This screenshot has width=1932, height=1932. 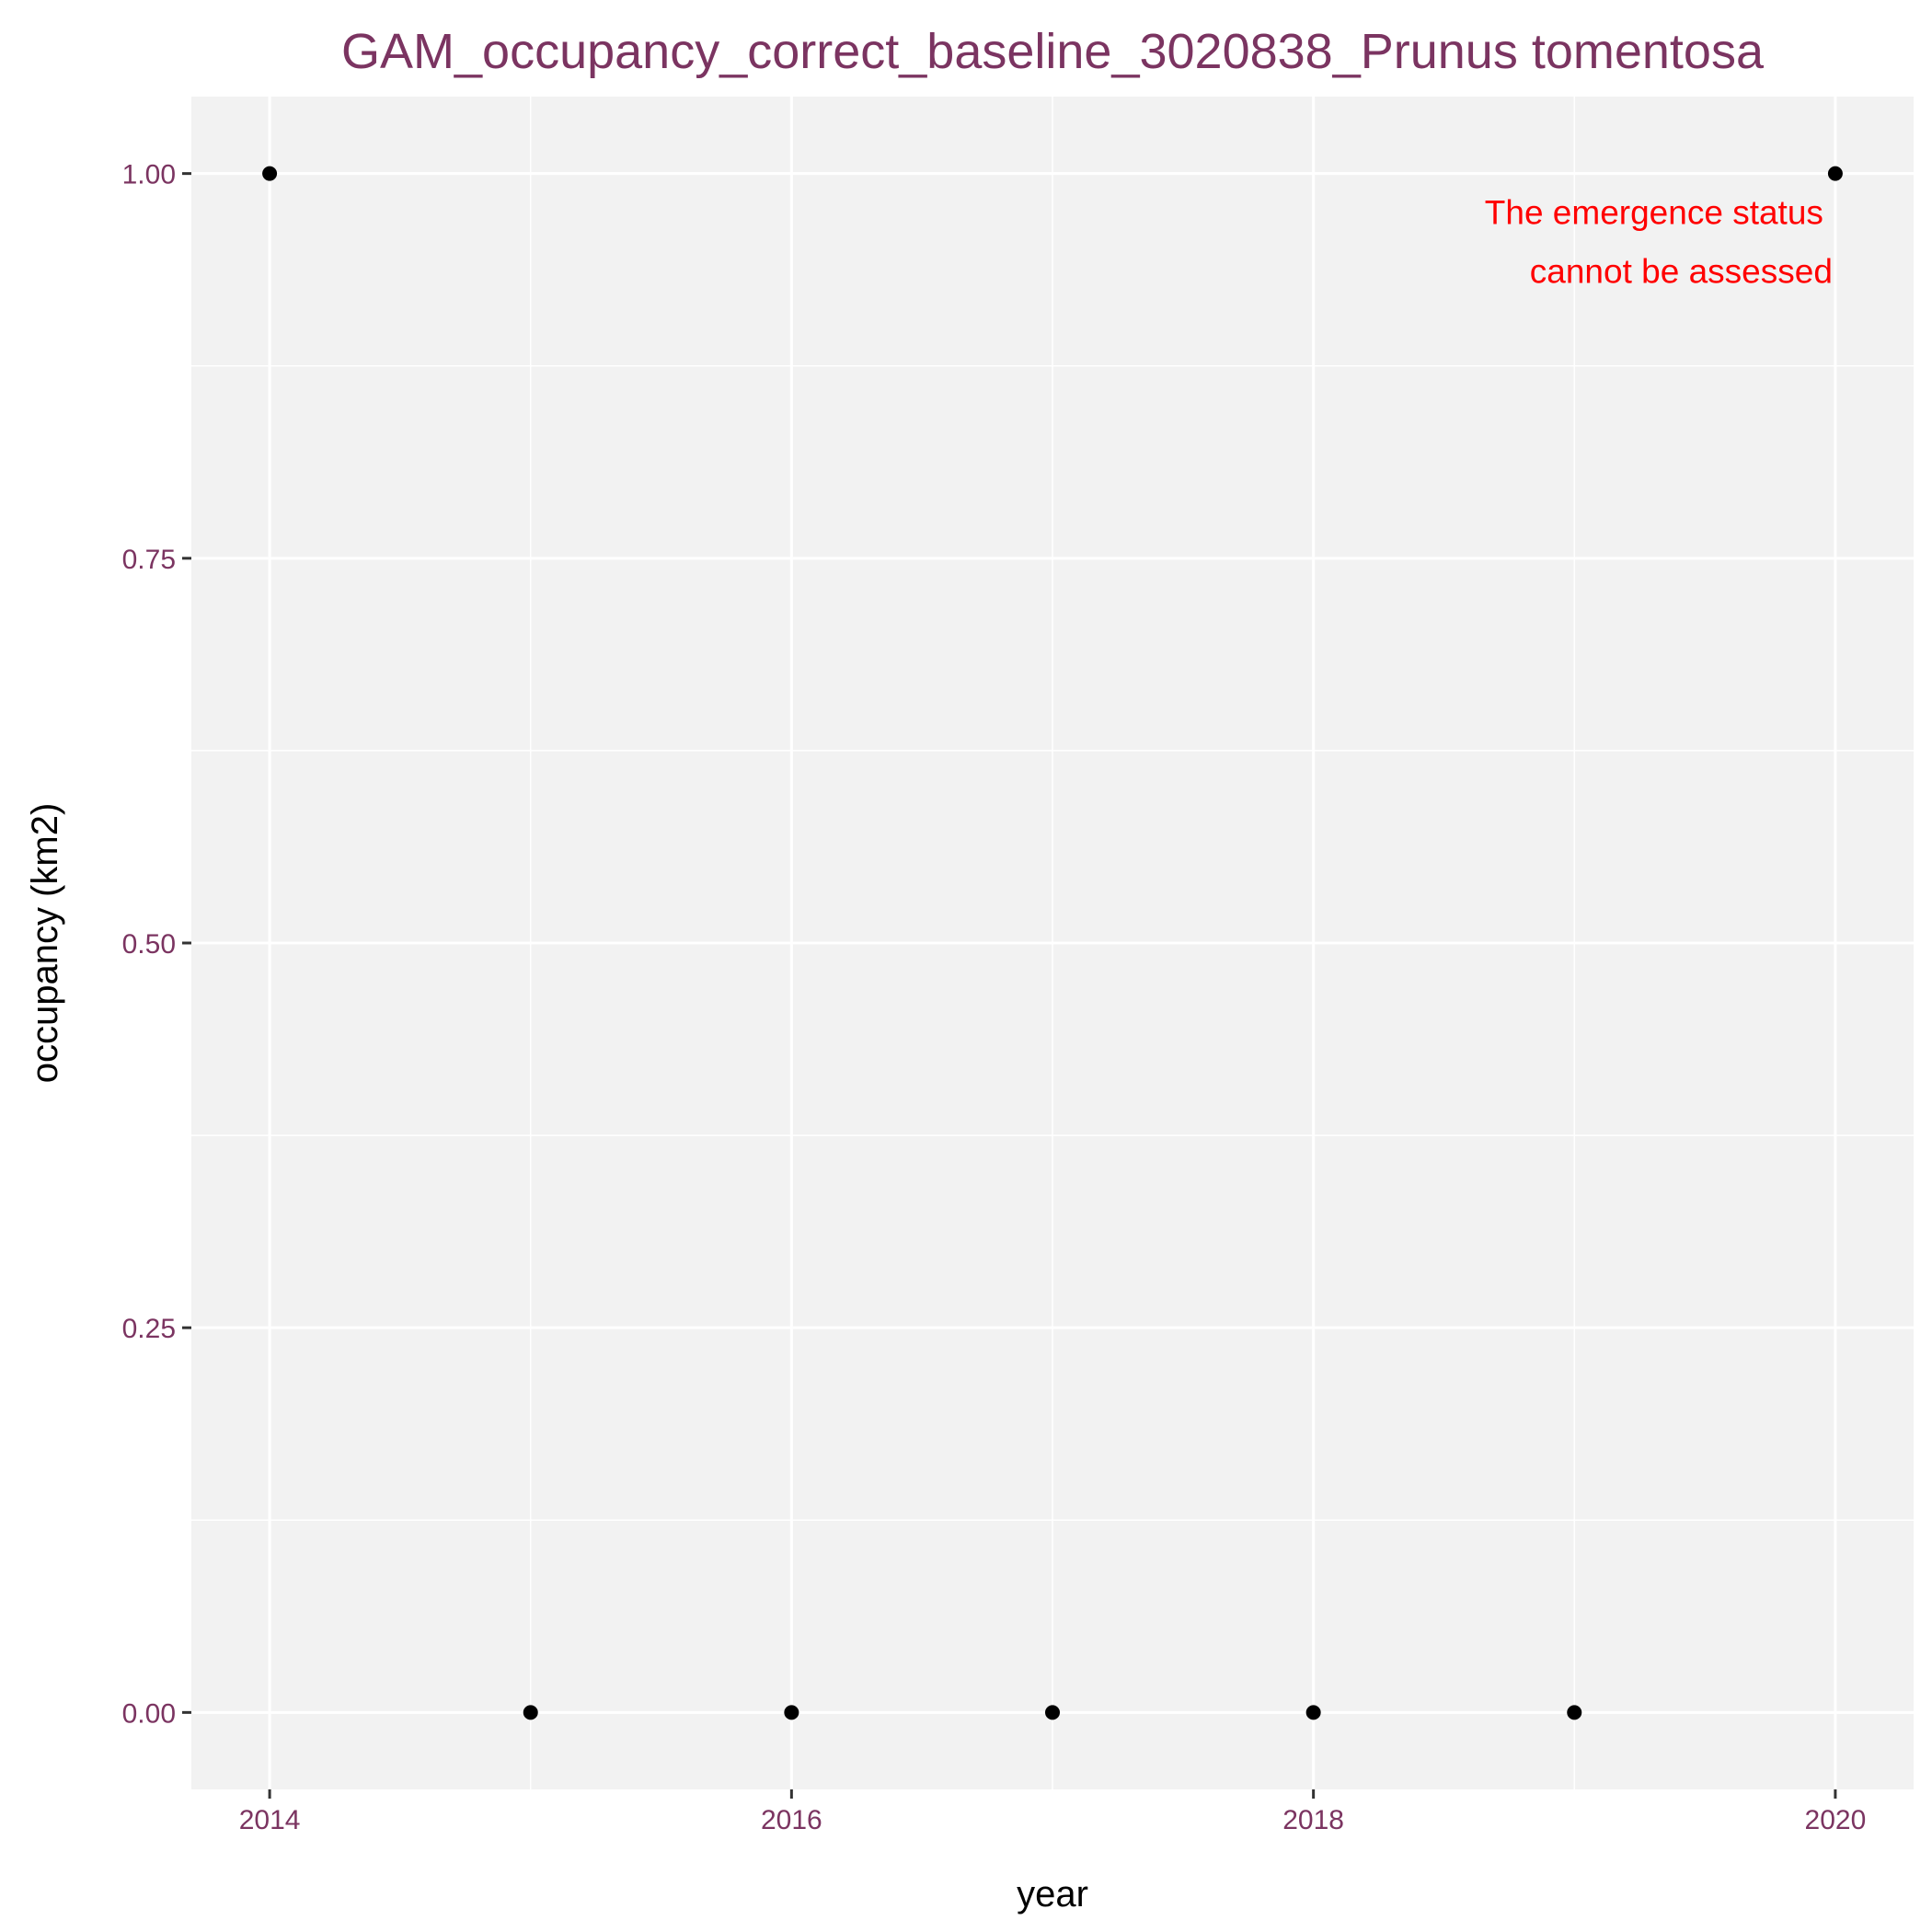 I want to click on y-tick-label: 0.50, so click(x=149, y=945).